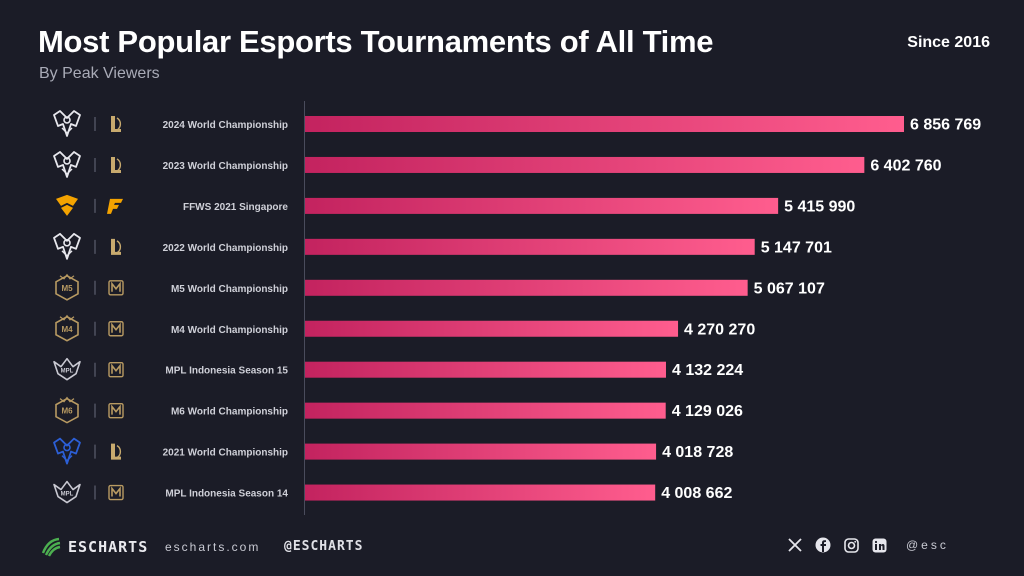  What do you see at coordinates (879, 545) in the screenshot?
I see `linkedin-icon` at bounding box center [879, 545].